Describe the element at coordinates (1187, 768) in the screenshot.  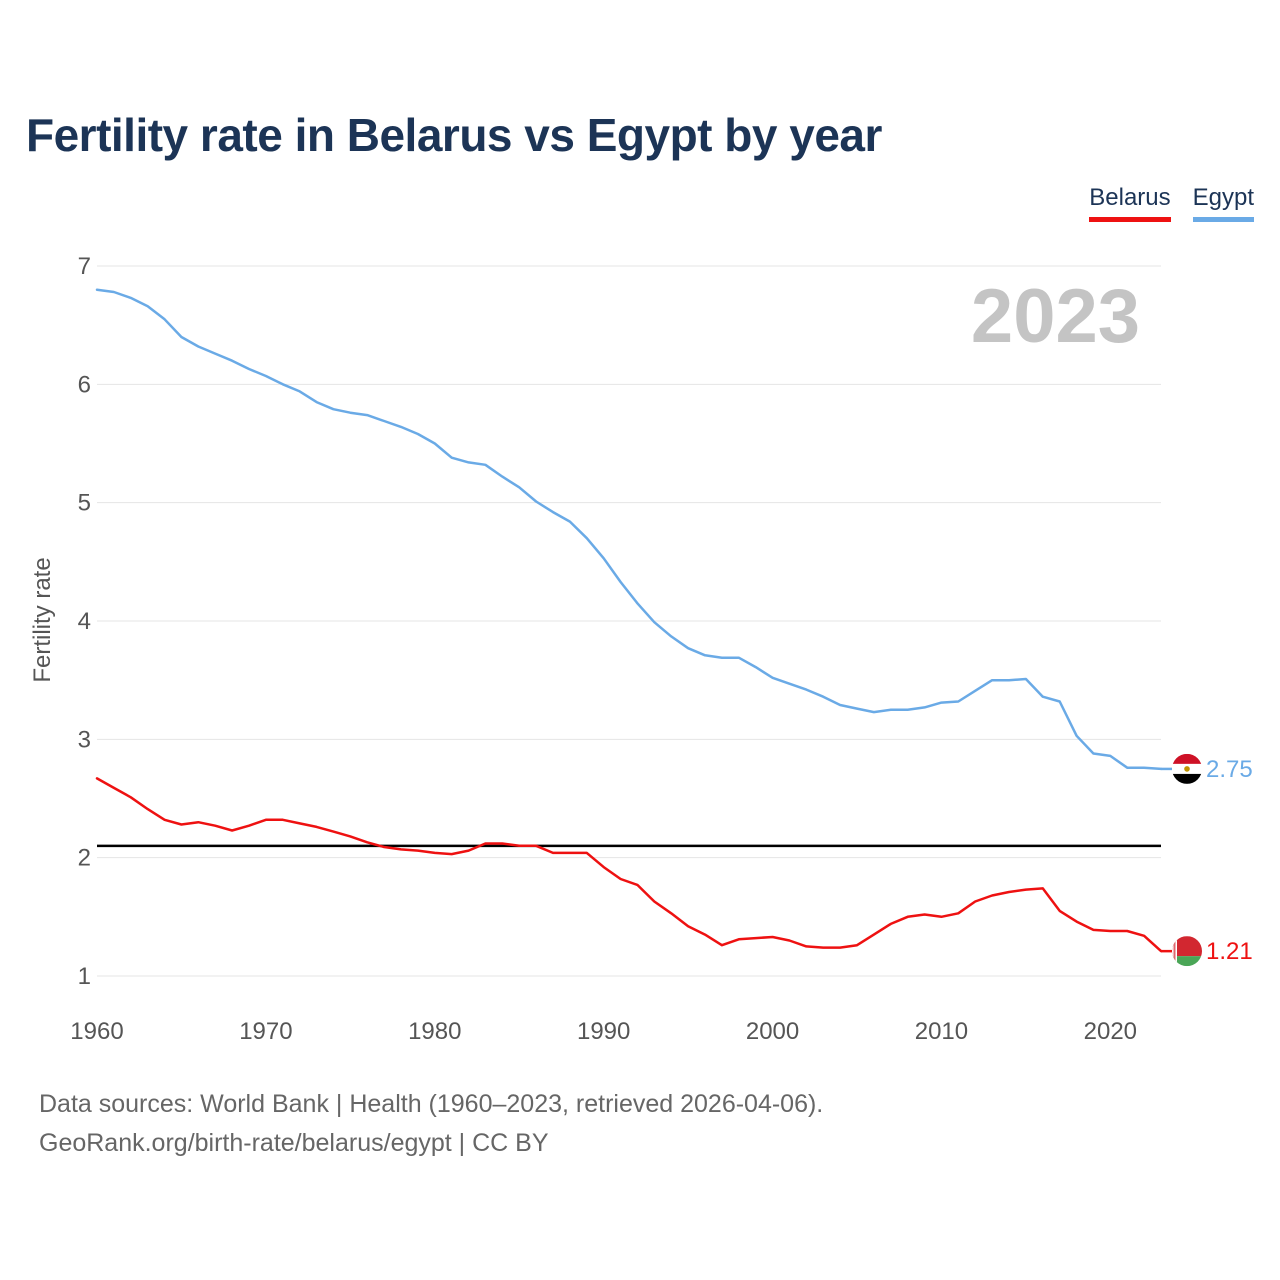
I see `flag-egypt-icon` at that location.